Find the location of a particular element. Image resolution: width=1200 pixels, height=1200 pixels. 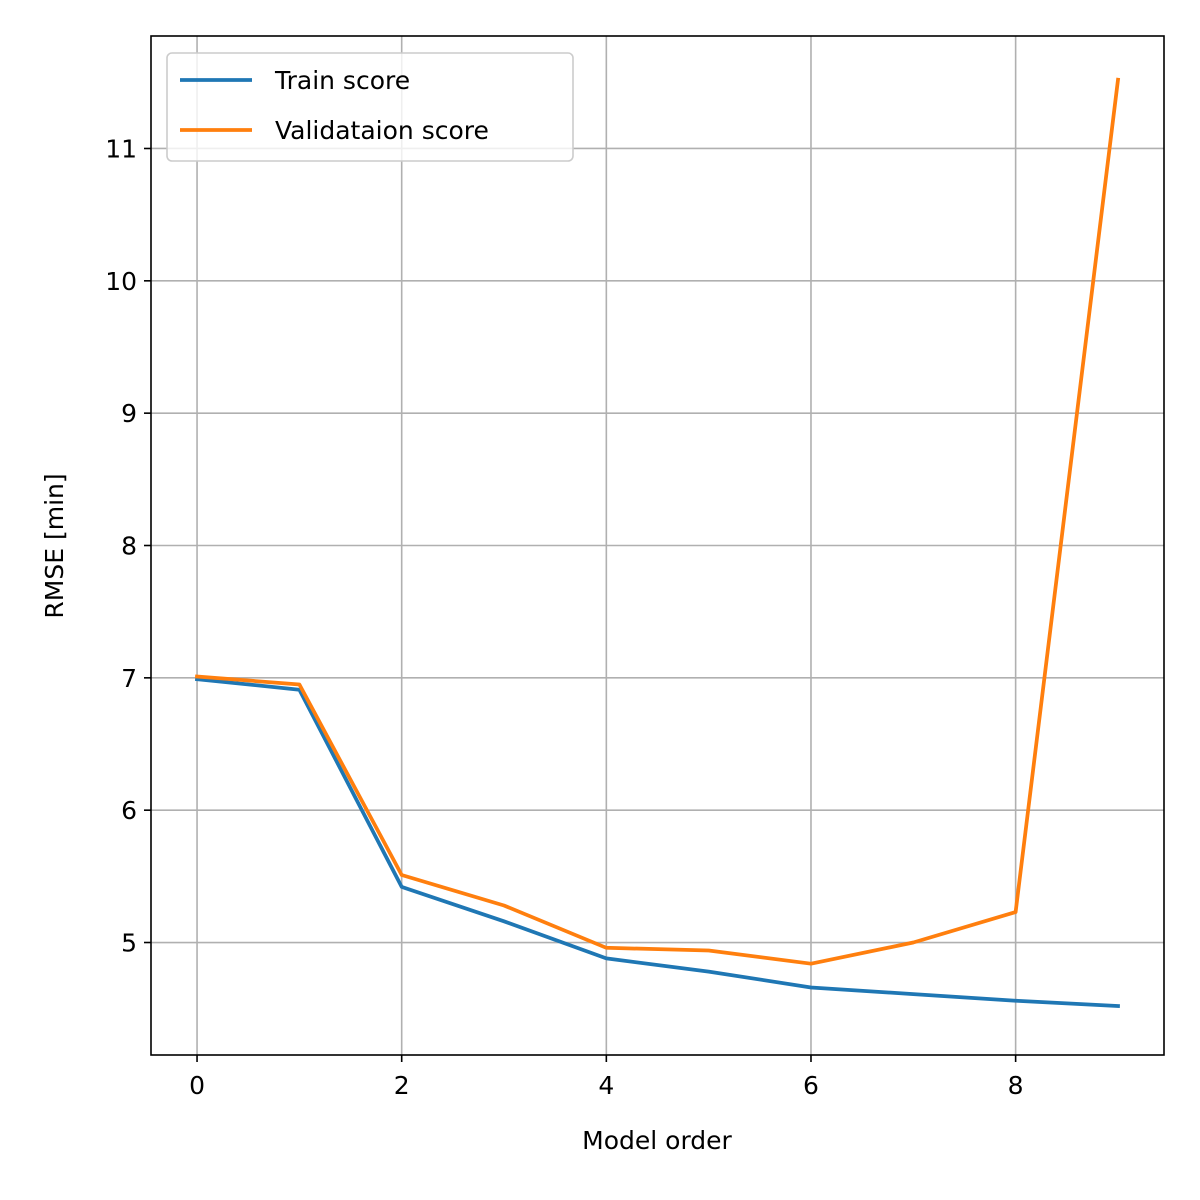

x-tick-label: 2 is located at coordinates (402, 1085).